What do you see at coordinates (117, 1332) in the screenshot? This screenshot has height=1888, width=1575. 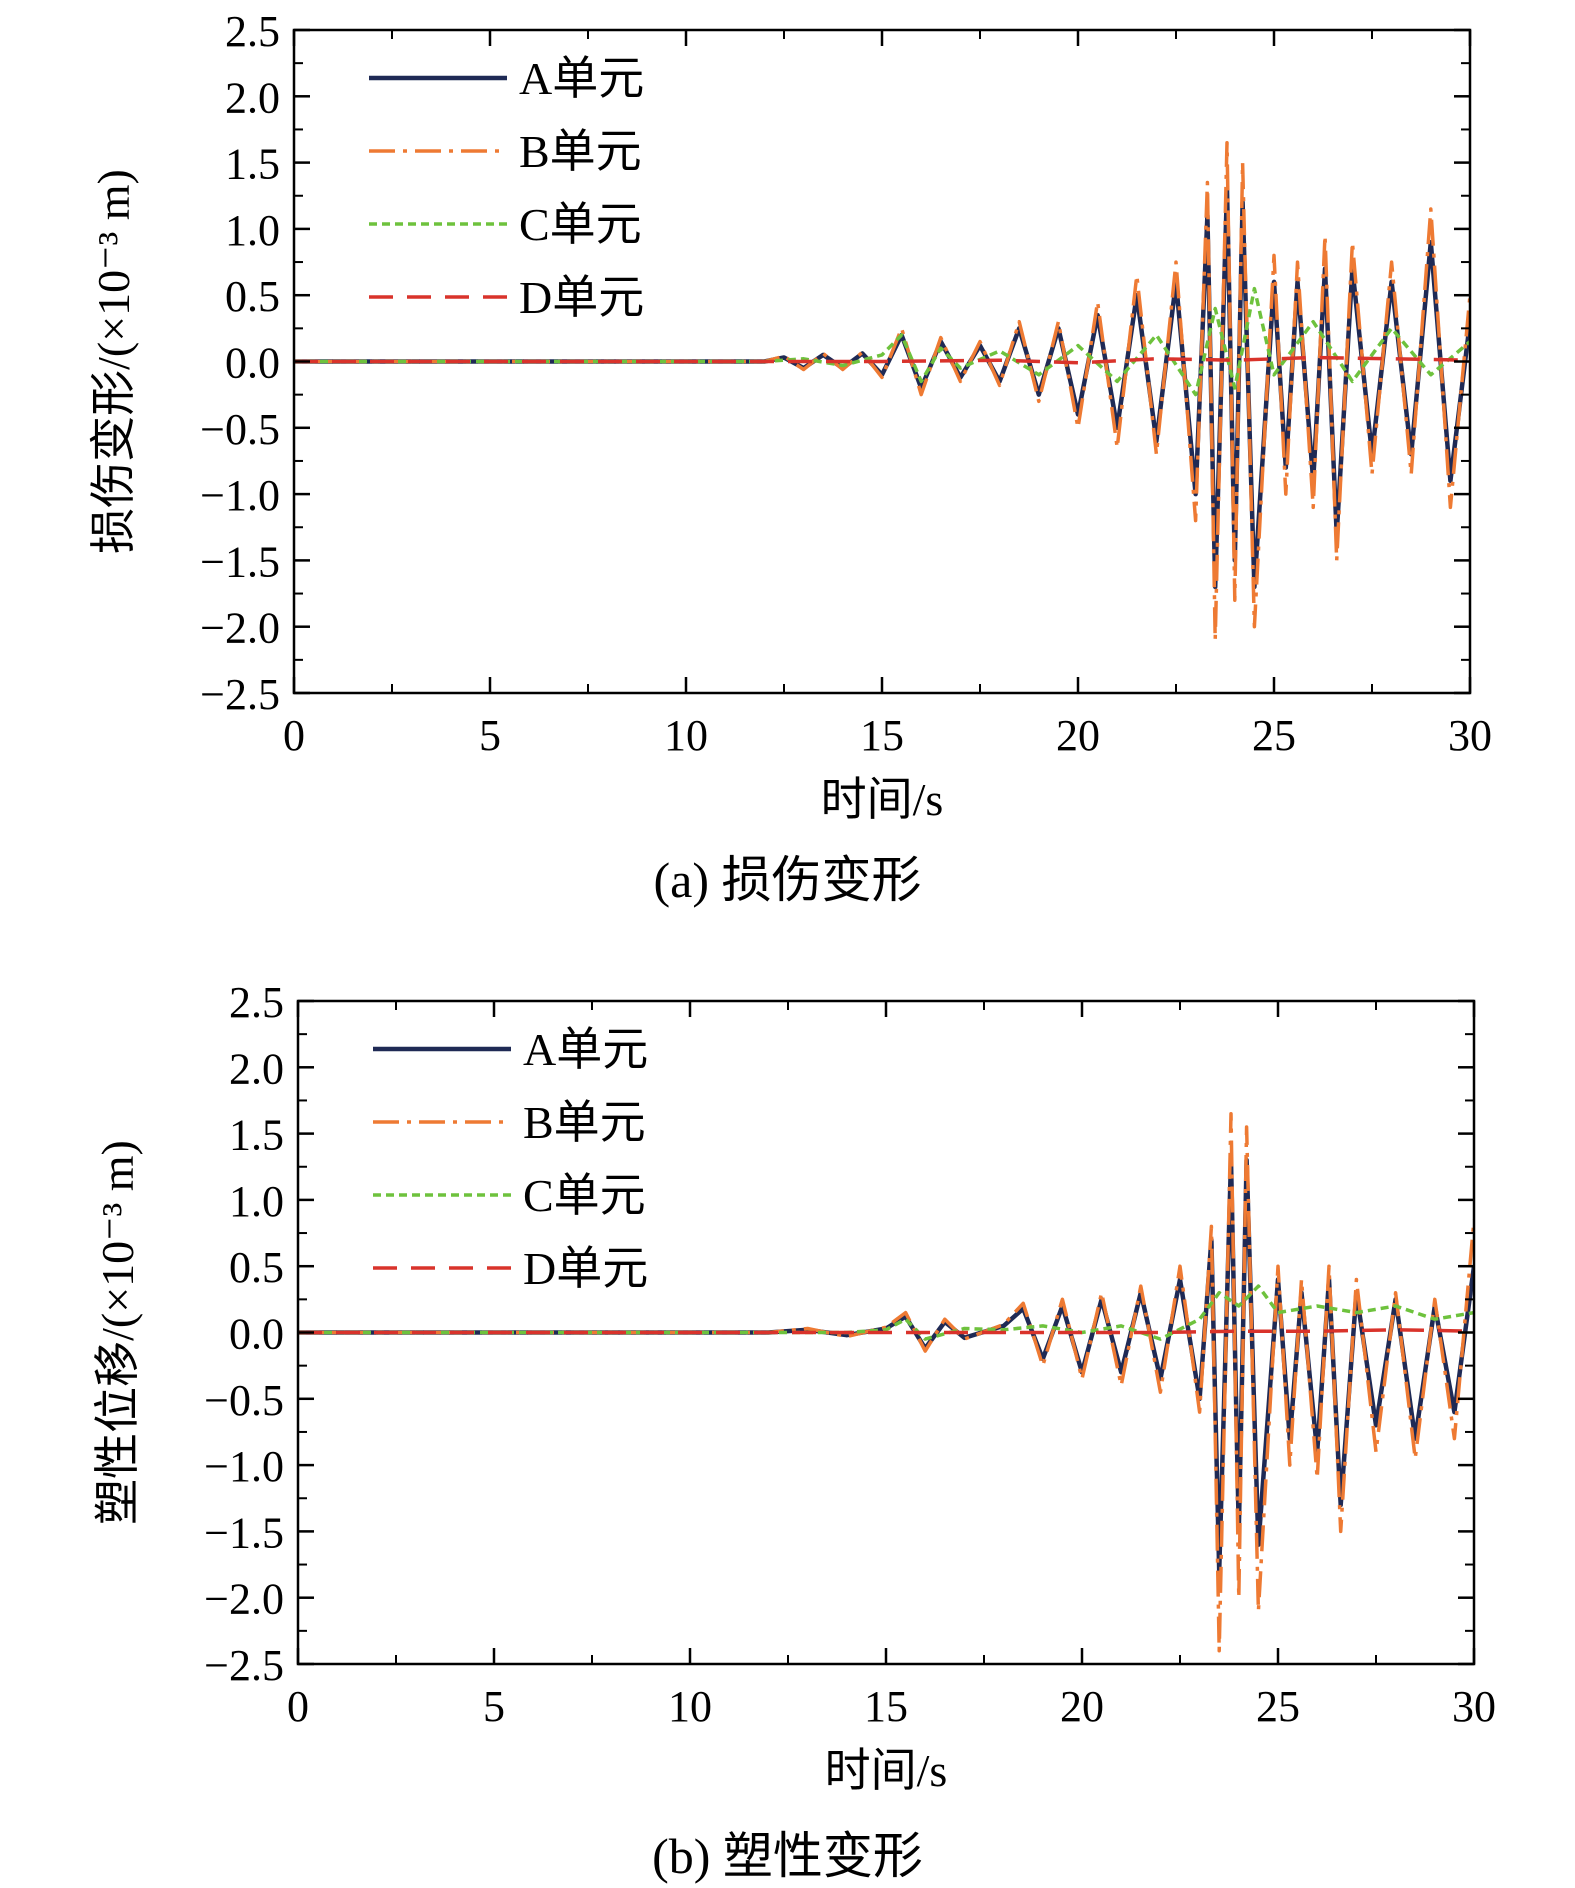 I see `y-axis-label: 塑性位移/(×10⁻³ m)` at bounding box center [117, 1332].